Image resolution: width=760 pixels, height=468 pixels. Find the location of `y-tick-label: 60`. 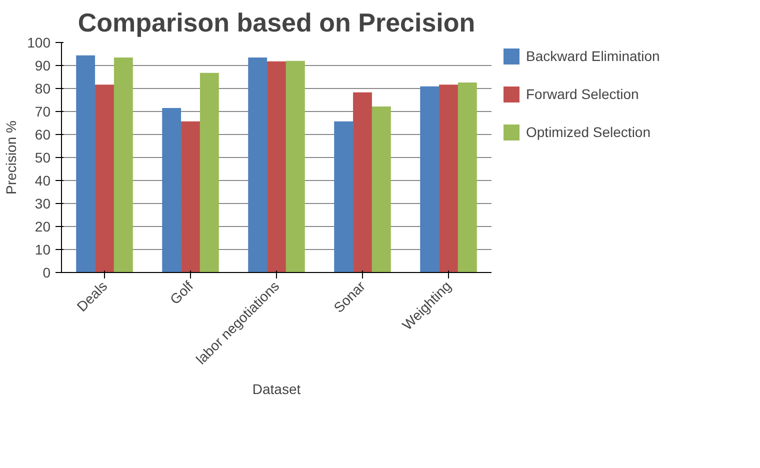

y-tick-label: 60 is located at coordinates (42, 134).